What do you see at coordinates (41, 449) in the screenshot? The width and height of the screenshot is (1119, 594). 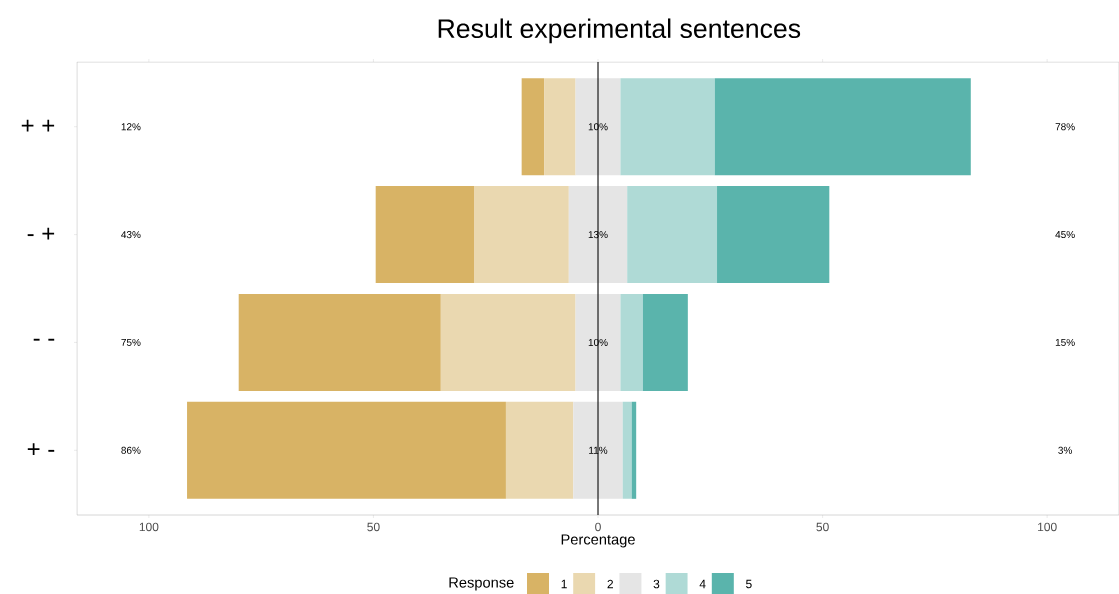 I see `y-tick-label: + -` at bounding box center [41, 449].